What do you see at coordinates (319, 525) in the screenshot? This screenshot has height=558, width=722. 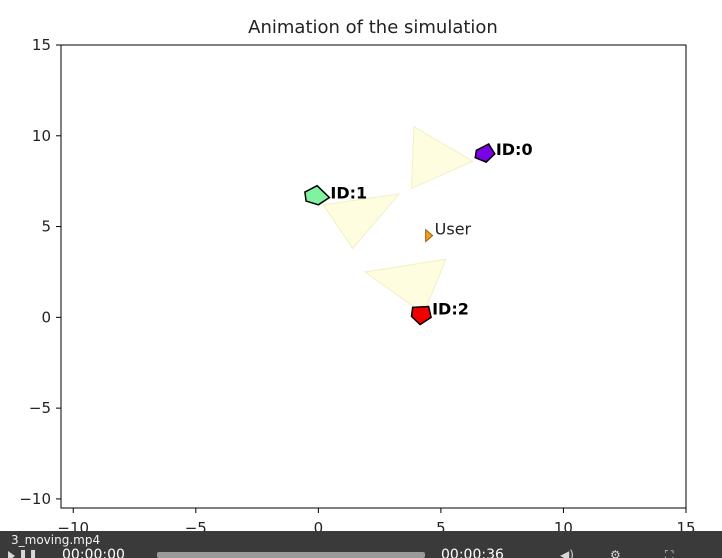 I see `x-tick-label: 0` at bounding box center [319, 525].